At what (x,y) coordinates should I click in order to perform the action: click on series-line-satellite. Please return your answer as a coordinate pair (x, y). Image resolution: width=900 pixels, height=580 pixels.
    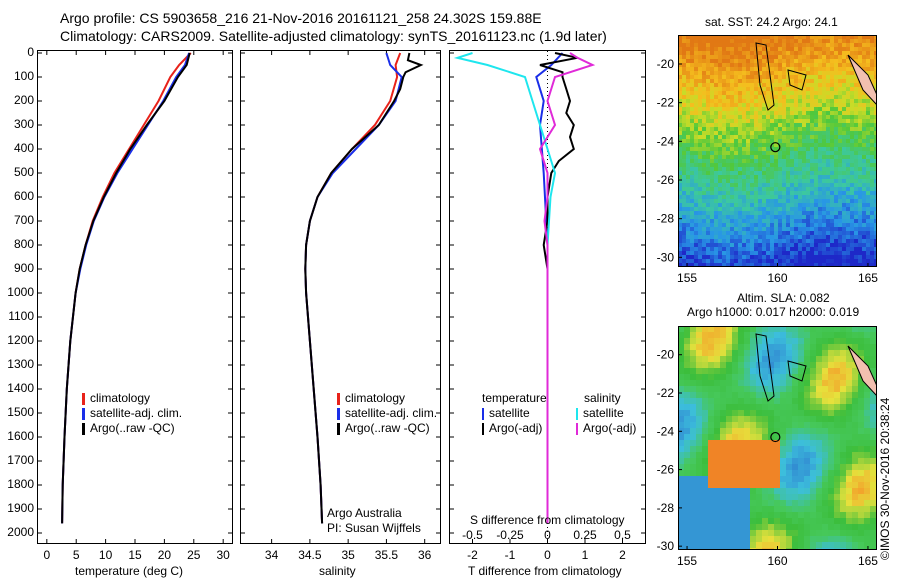
    Looking at the image, I should click on (126, 288).